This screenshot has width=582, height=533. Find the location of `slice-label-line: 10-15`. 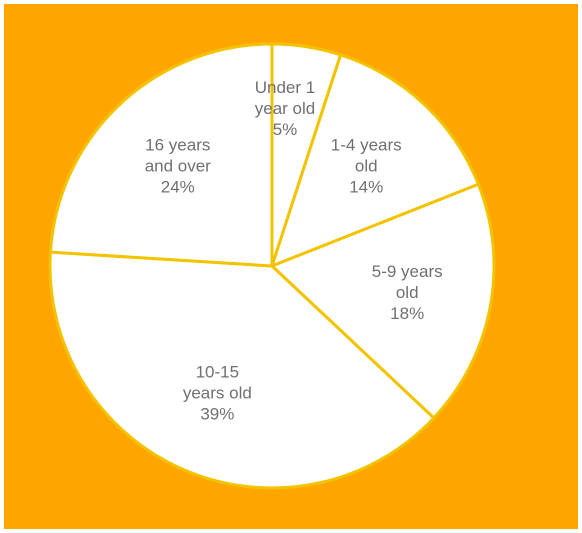

slice-label-line: 10-15 is located at coordinates (217, 371).